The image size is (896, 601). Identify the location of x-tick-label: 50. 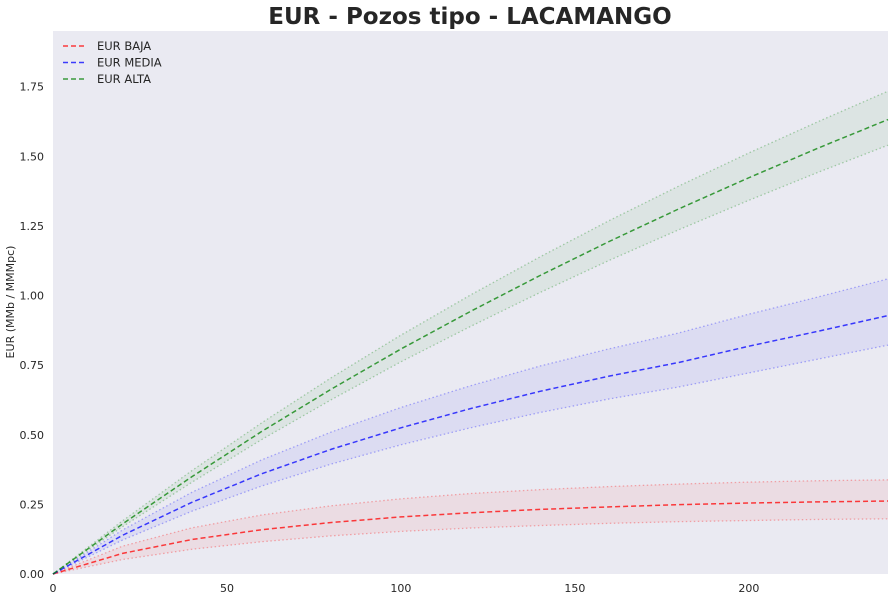
(227, 588).